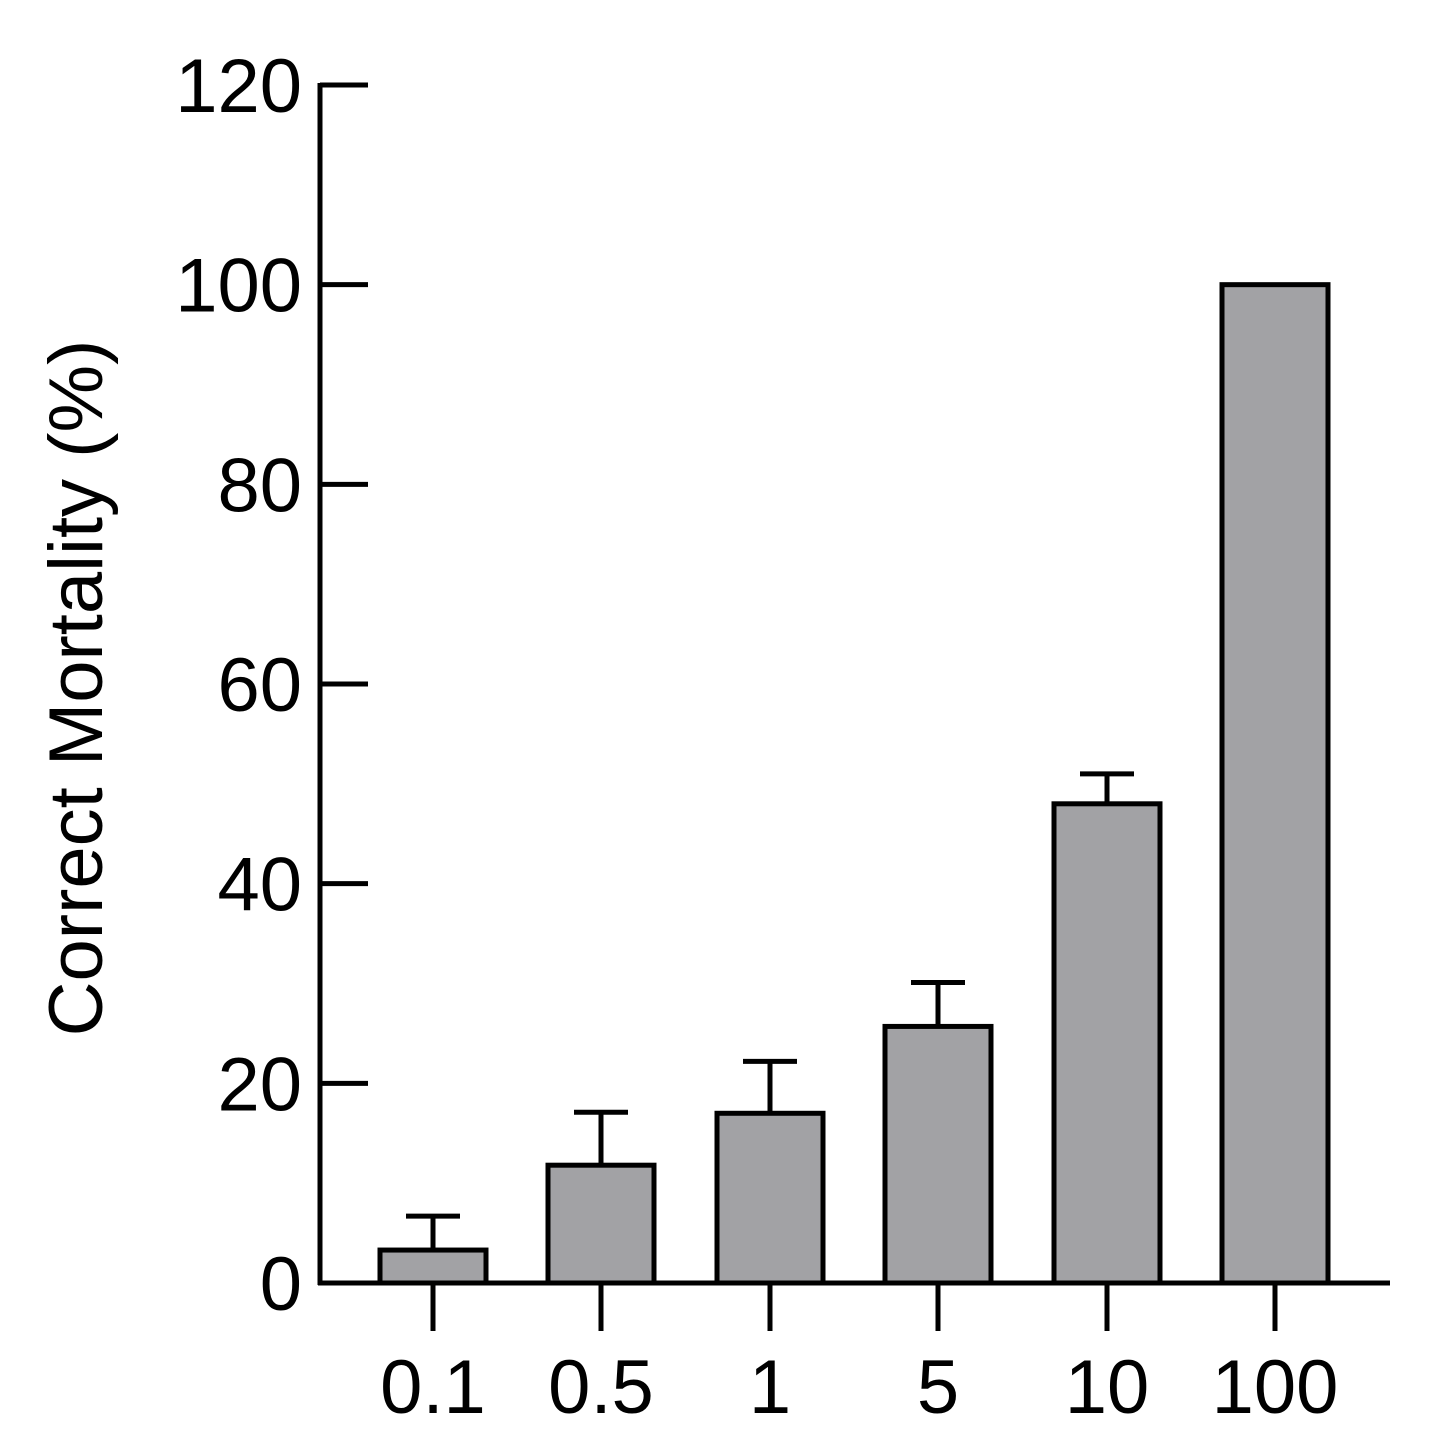  I want to click on x-tick-label: 1, so click(770, 1387).